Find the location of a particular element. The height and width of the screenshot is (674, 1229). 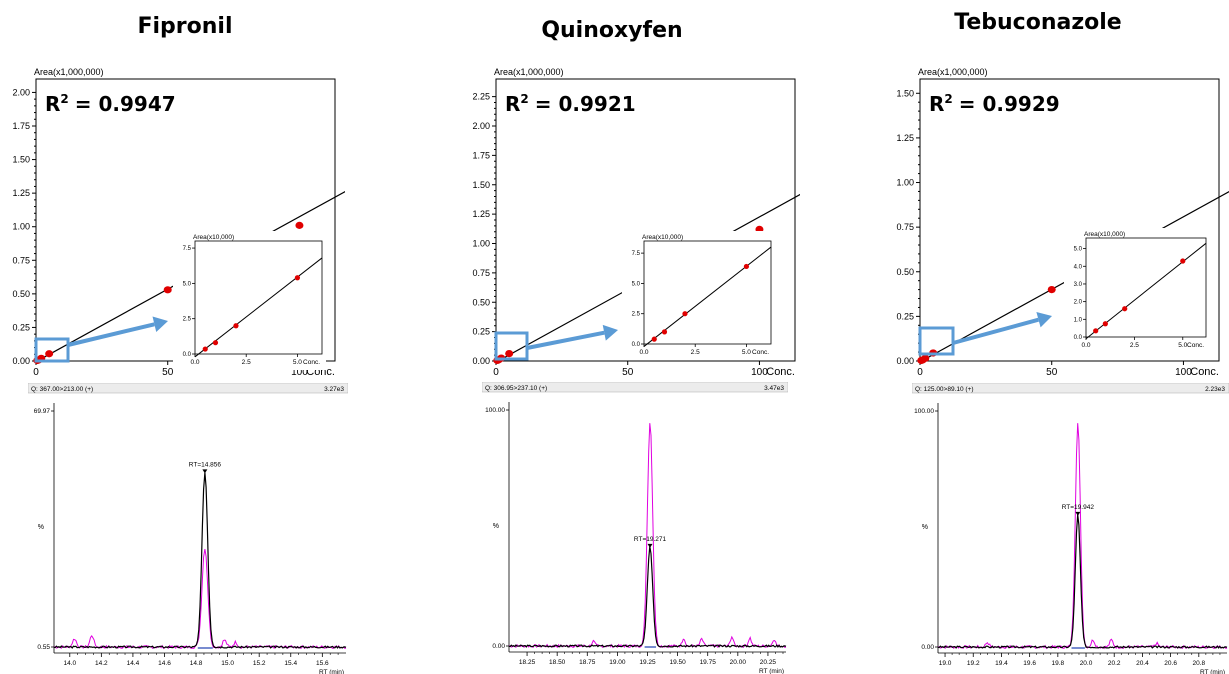

x-tick-label: 20.4 is located at coordinates (1142, 663).